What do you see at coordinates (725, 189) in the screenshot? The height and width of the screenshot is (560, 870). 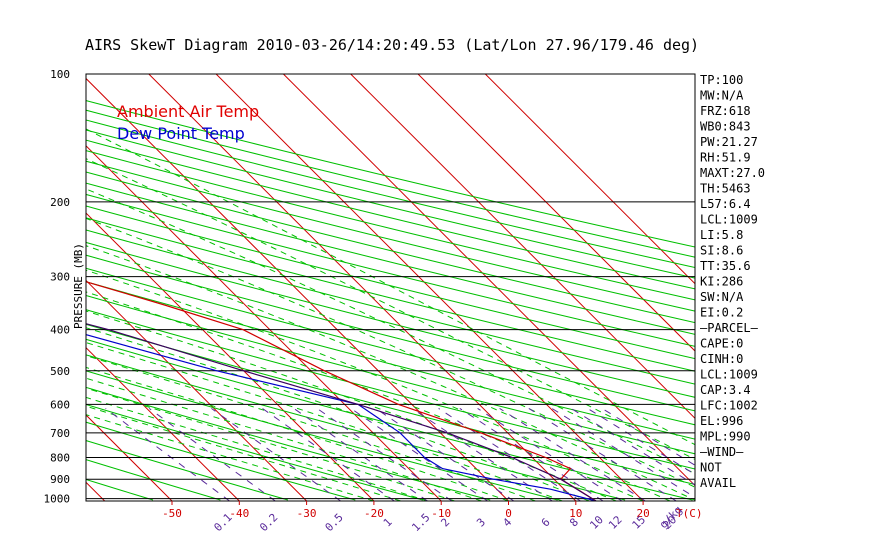 I see `index-line: TH:5463` at bounding box center [725, 189].